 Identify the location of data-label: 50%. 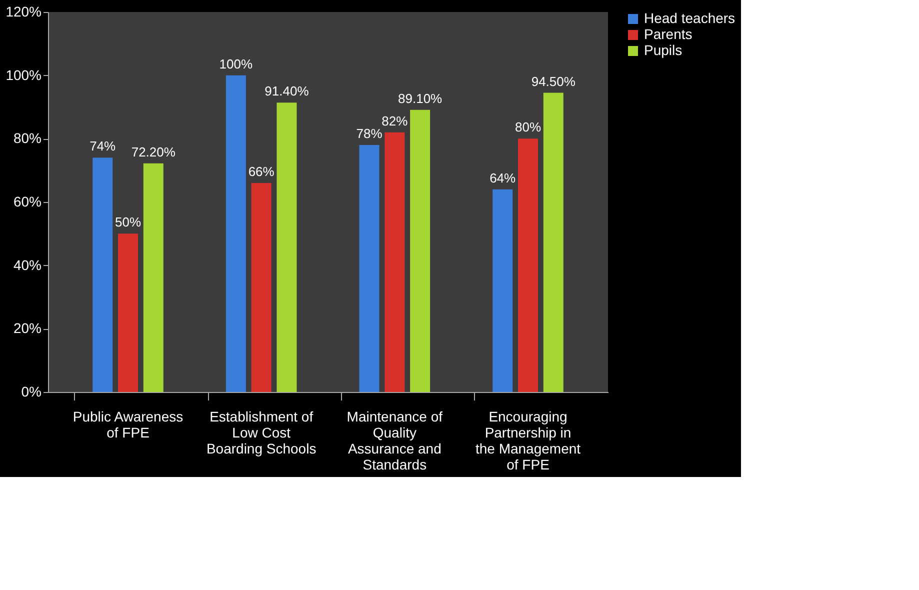
(128, 222).